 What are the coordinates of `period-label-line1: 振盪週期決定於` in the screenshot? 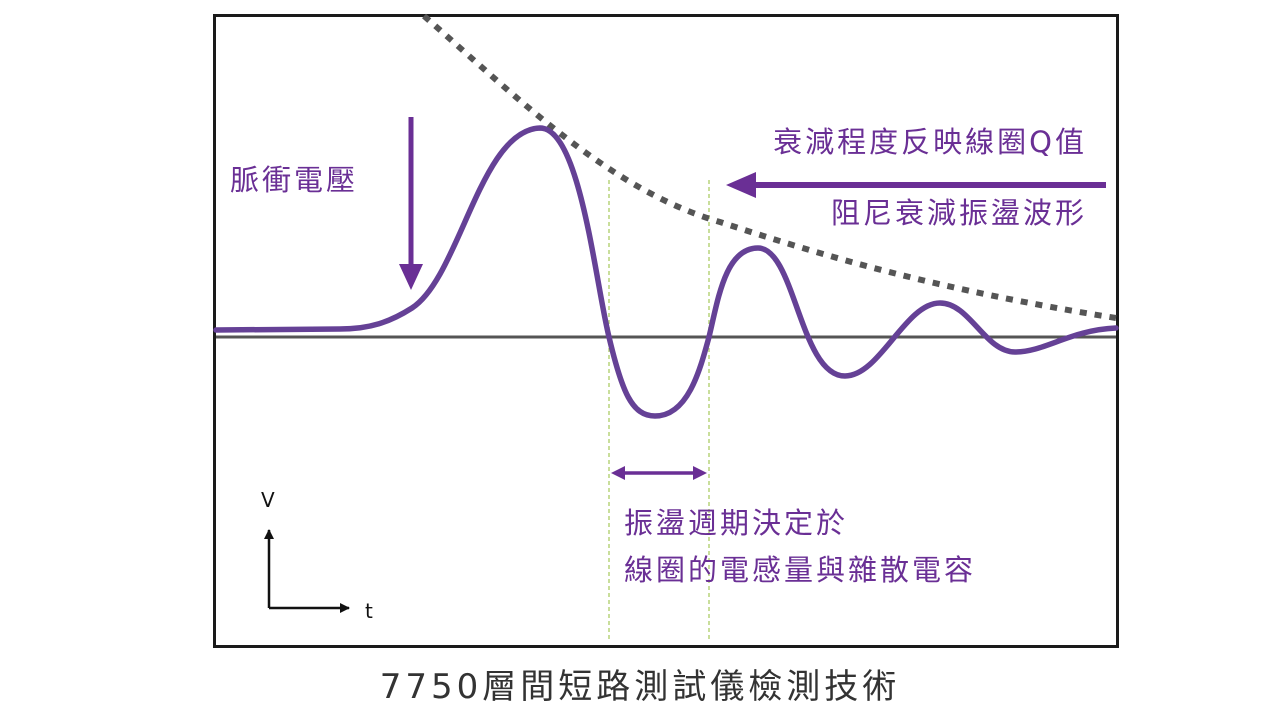 It's located at (736, 523).